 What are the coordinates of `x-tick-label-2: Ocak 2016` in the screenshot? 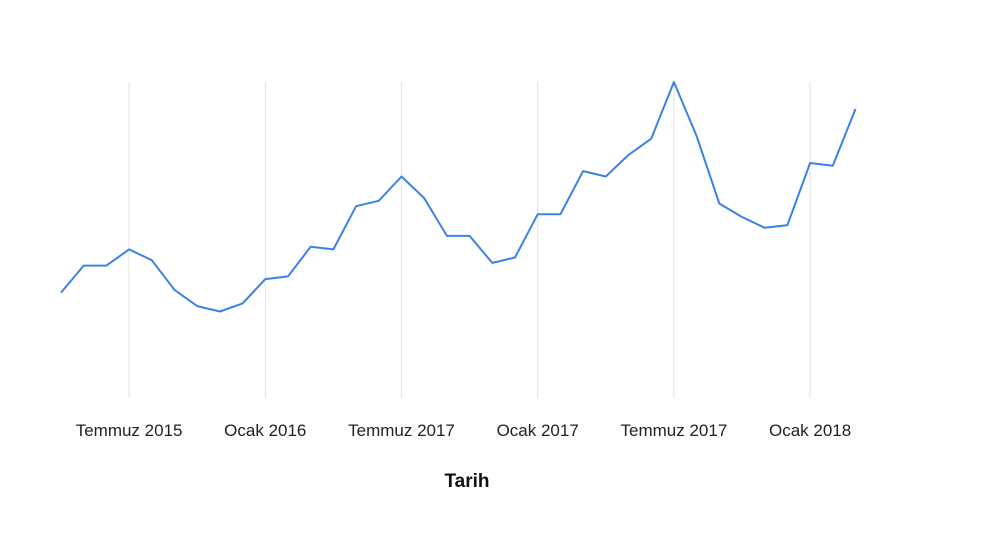 It's located at (265, 430).